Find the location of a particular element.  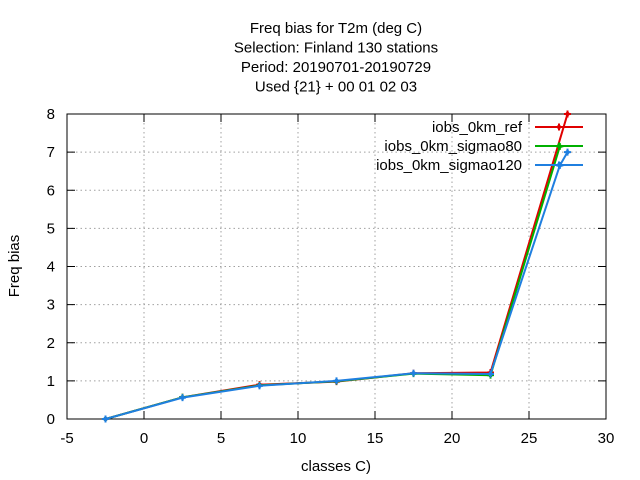

y-tick-label: 2 is located at coordinates (51, 343).